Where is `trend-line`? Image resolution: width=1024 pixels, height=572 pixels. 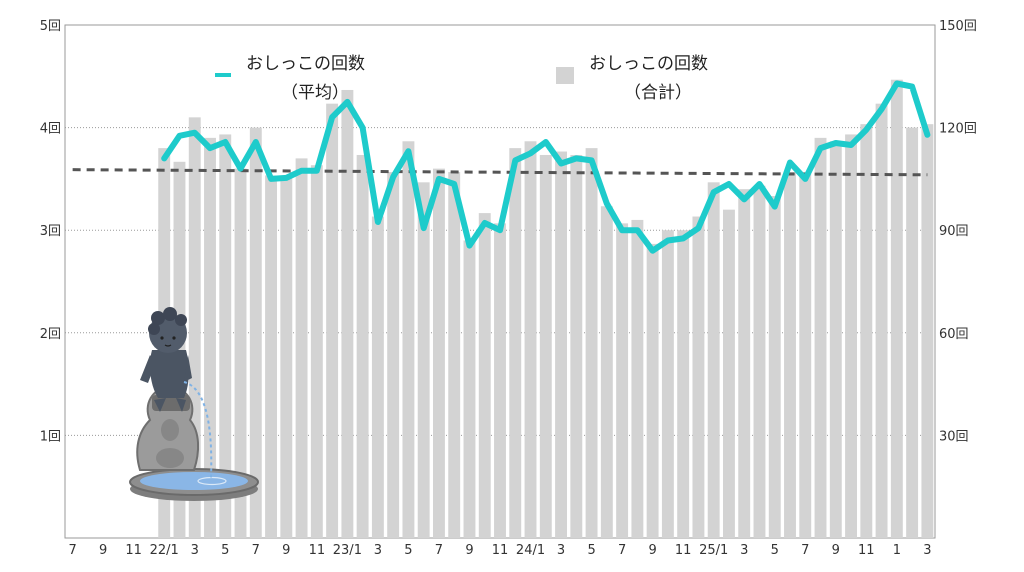
trend-line is located at coordinates (500, 172).